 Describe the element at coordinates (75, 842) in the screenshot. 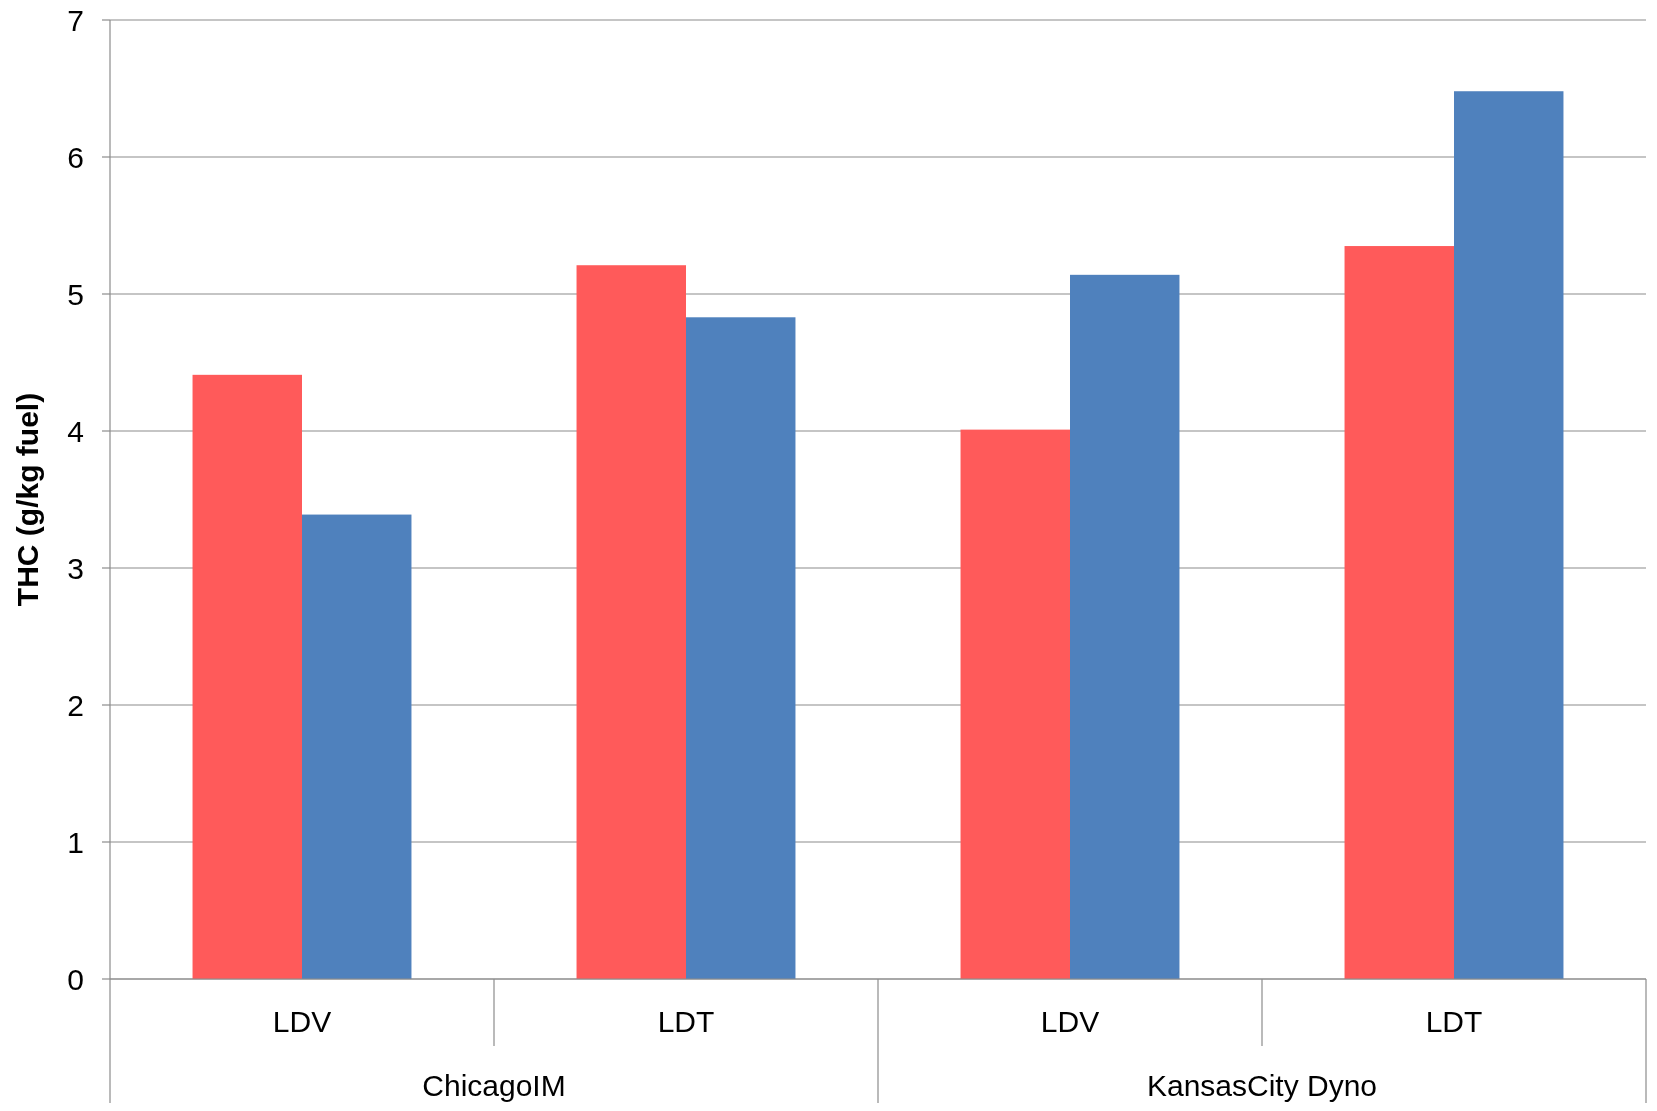

I see `y-tick-label: 1` at that location.